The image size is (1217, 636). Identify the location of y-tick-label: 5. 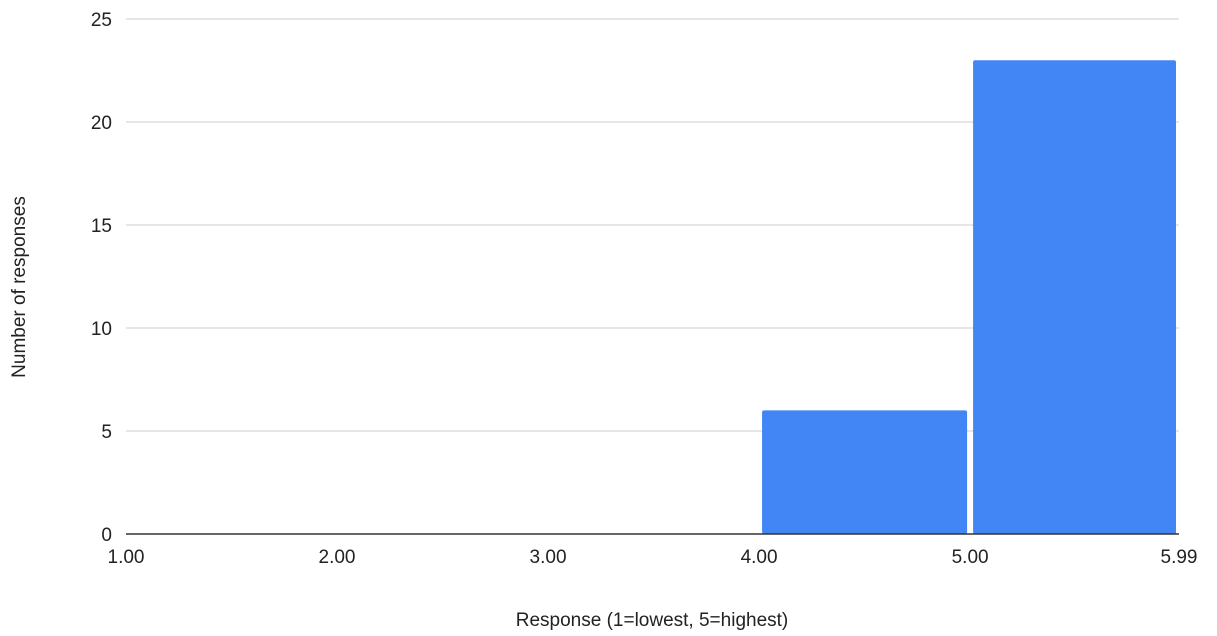
(106, 432).